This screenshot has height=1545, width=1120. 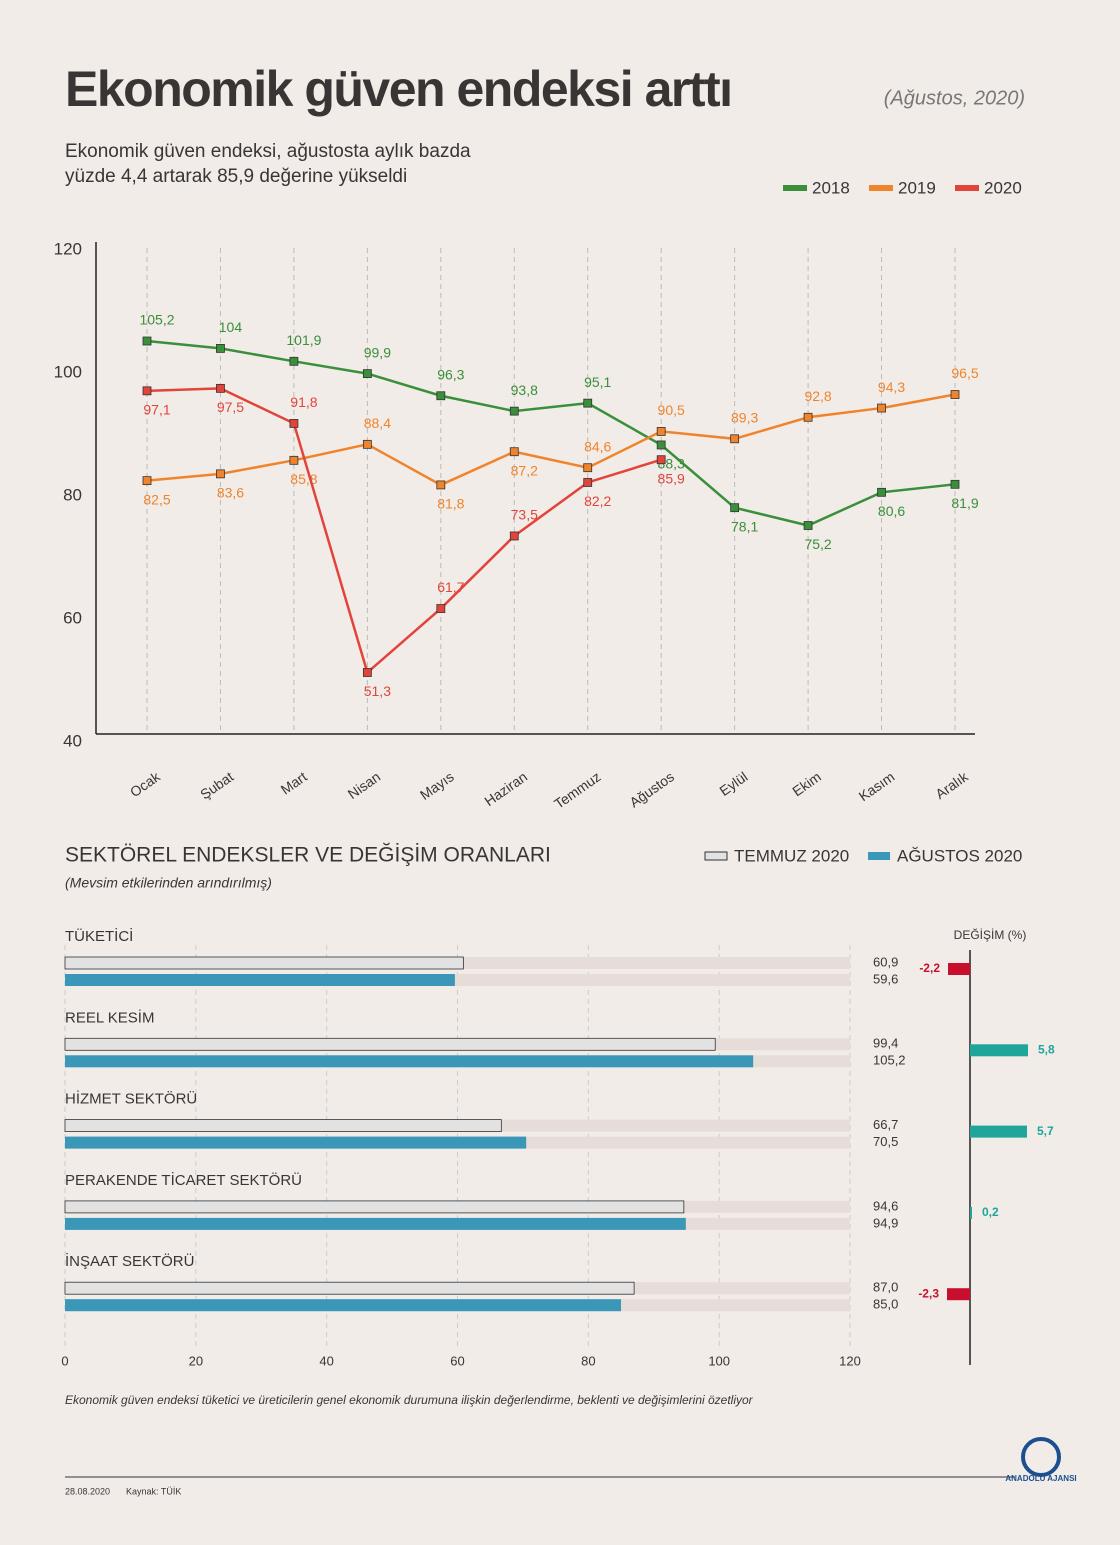 I want to click on footer-source: Kaynak: TÜİK, so click(x=153, y=1491).